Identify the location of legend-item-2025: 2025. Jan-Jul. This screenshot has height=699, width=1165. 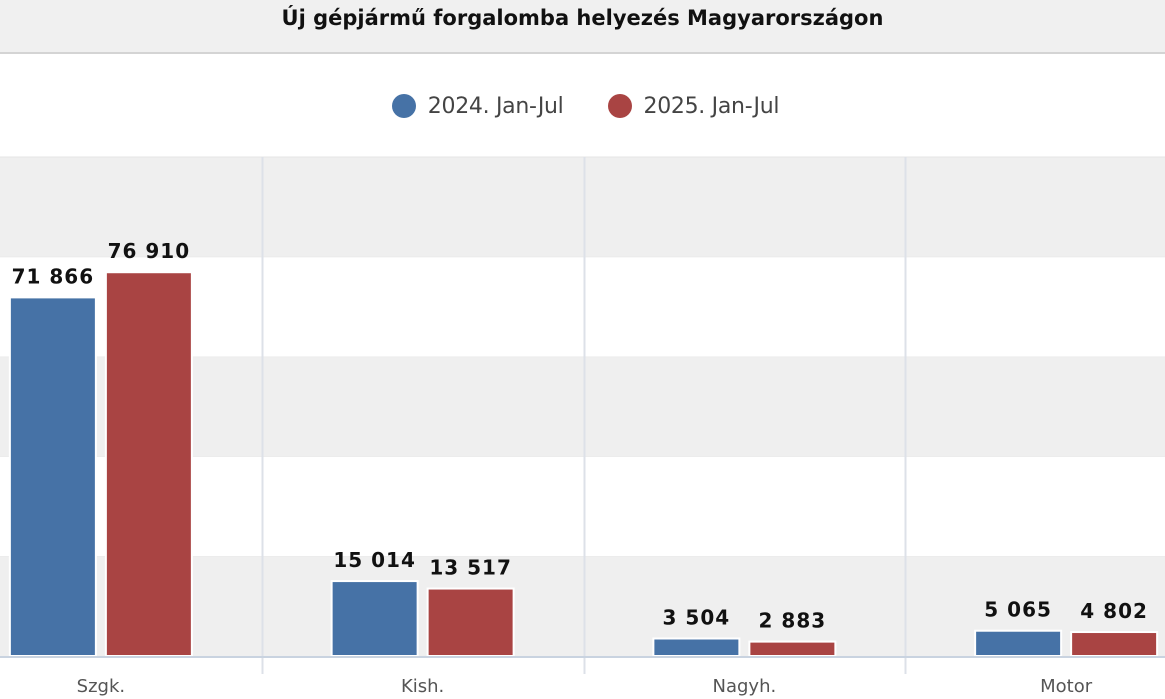
(693, 106).